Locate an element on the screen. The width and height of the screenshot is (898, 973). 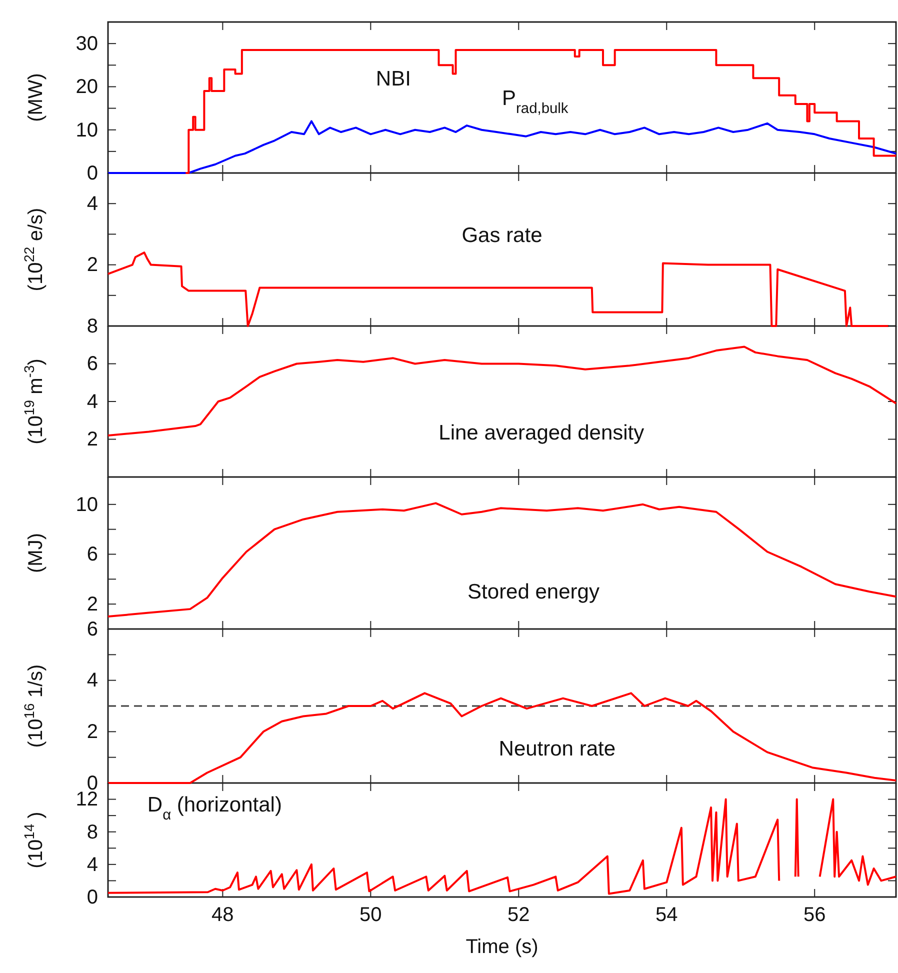
series-label: NBI is located at coordinates (393, 78).